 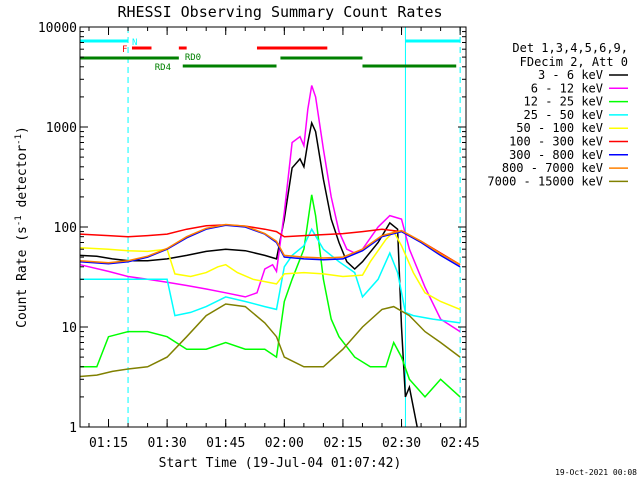 I want to click on legend-label-1: 6 - 12 keV, so click(x=567, y=88).